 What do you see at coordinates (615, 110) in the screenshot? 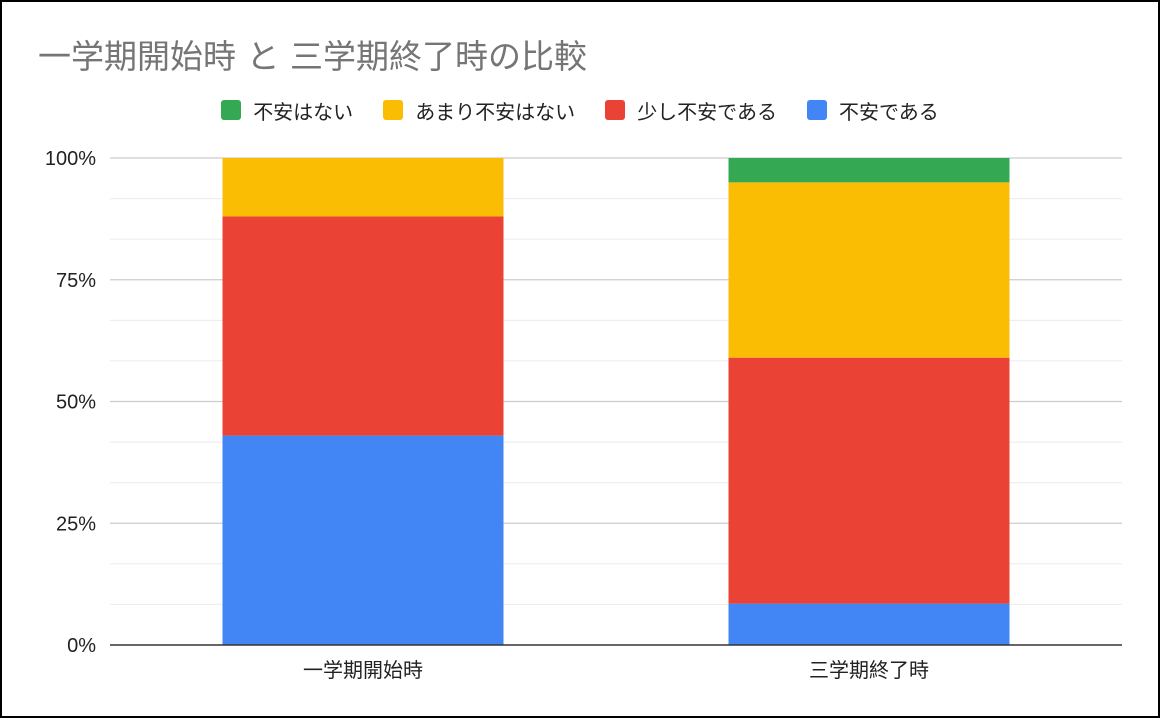
I see `legend-swatch-somewhat` at bounding box center [615, 110].